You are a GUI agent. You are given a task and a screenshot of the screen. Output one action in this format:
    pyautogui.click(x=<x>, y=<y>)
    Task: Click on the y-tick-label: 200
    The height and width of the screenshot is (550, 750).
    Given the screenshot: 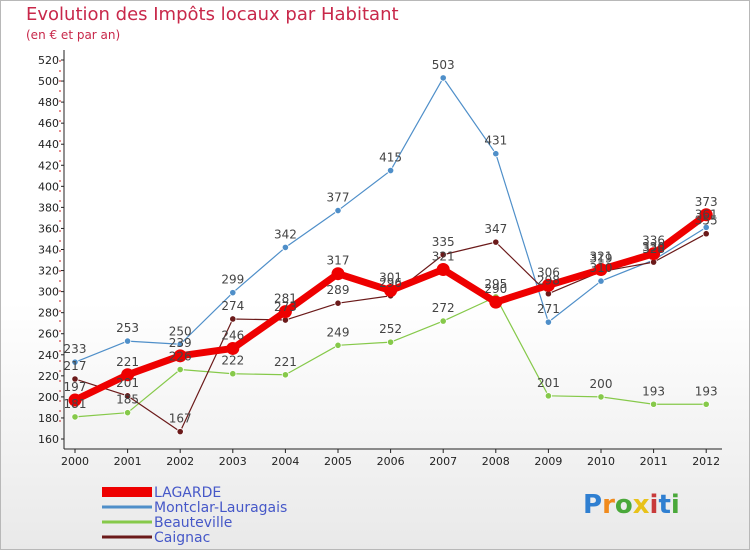 What is the action you would take?
    pyautogui.click(x=48, y=397)
    